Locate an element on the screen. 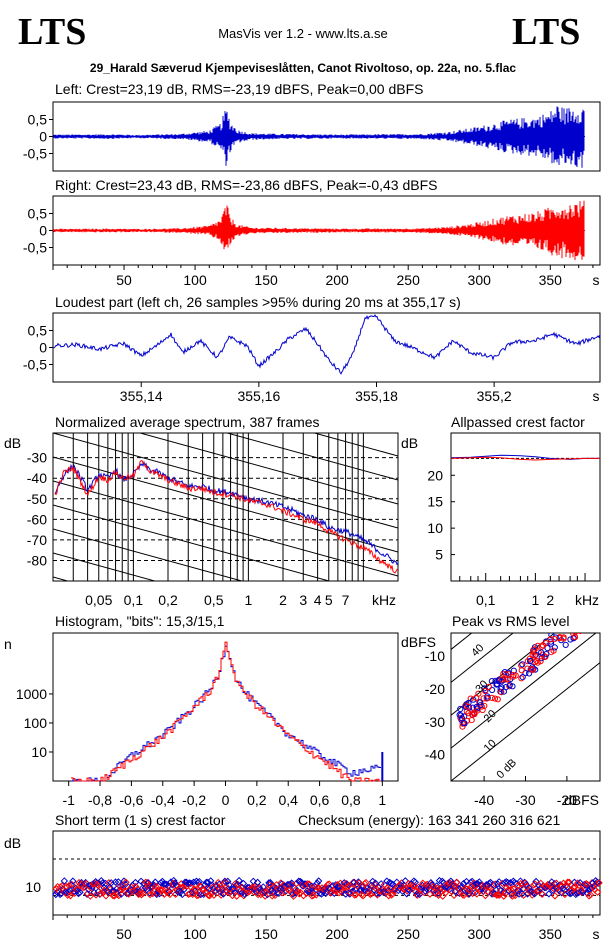 This screenshot has height=946, width=606. spectrum-line-right is located at coordinates (226, 517).